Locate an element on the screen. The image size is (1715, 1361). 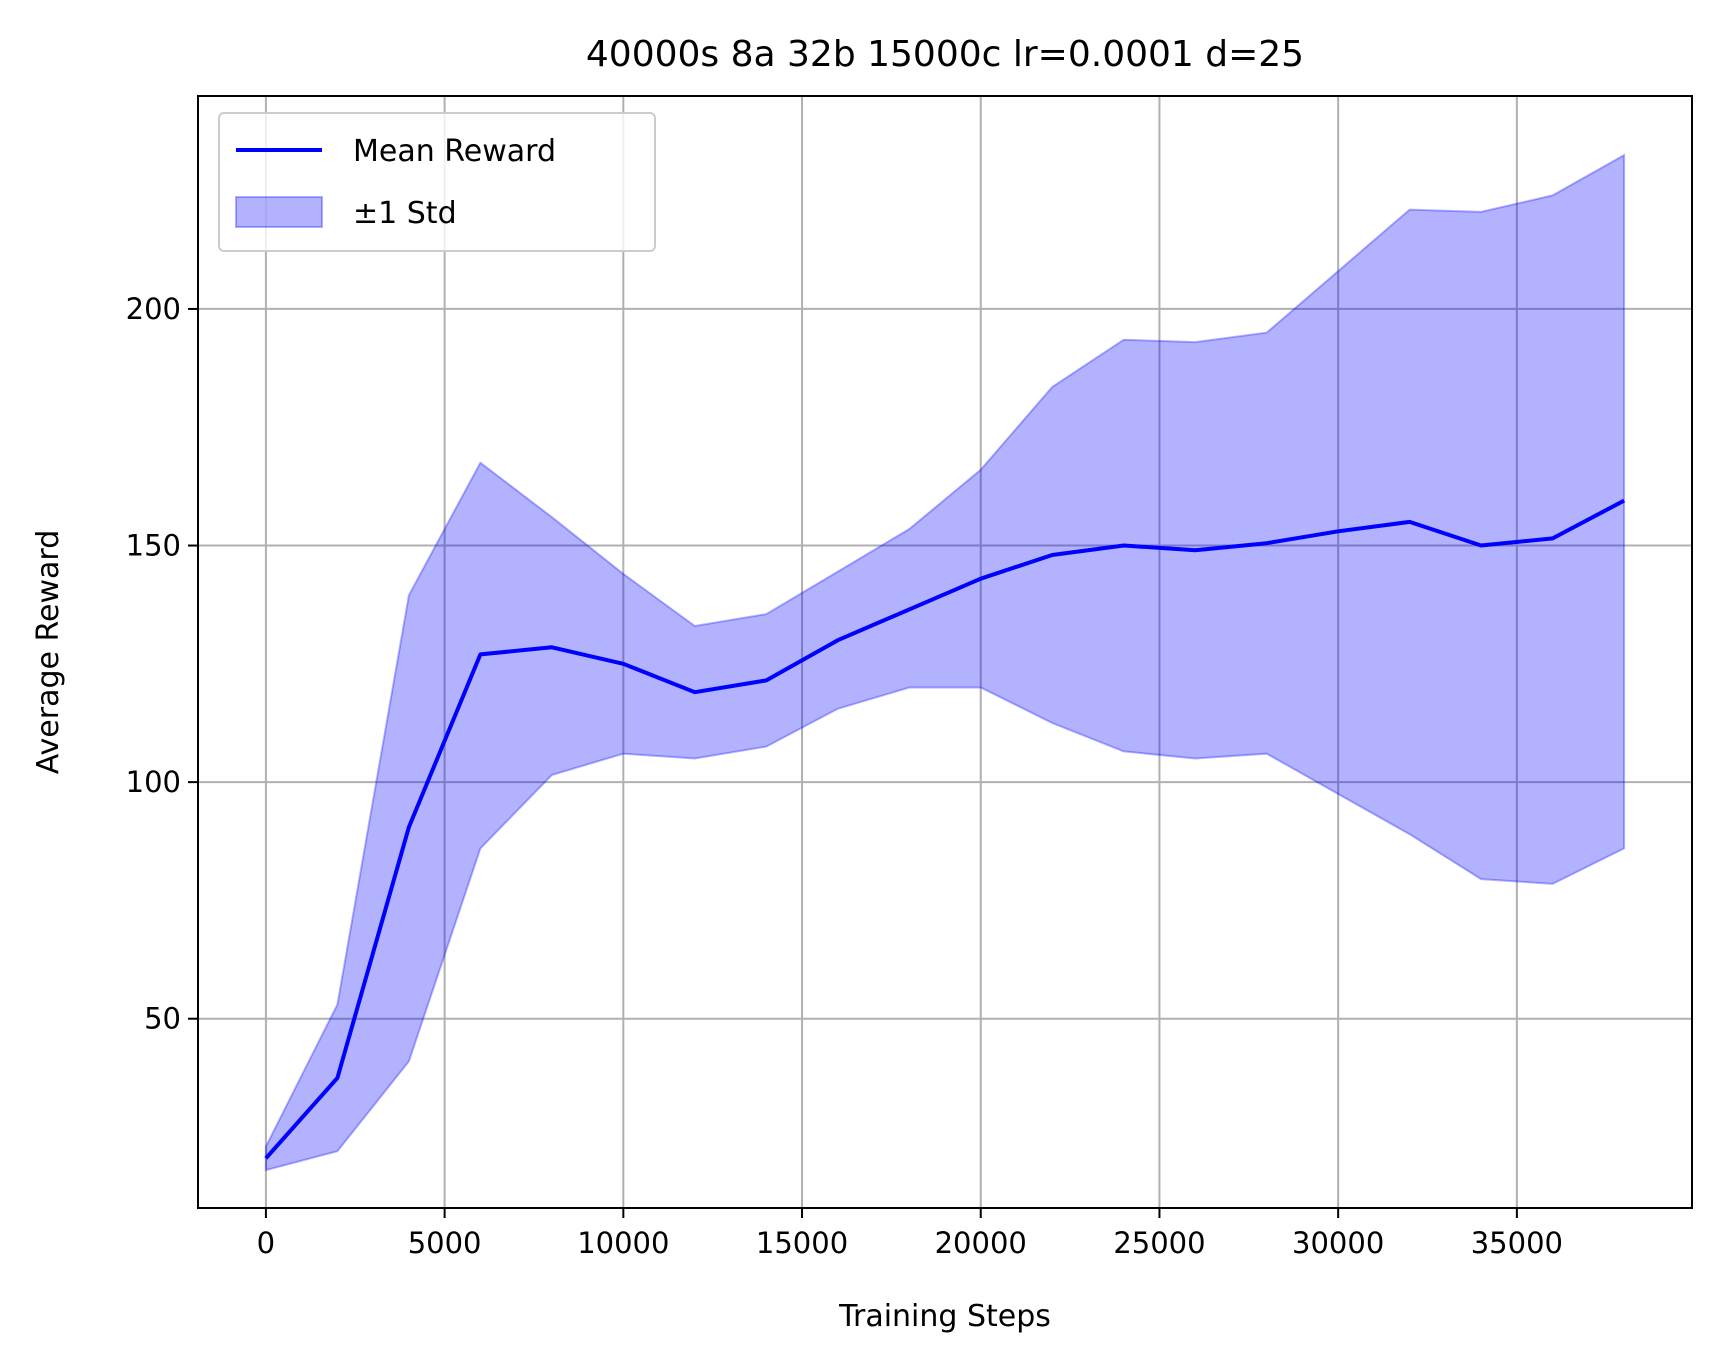
x-tick-label-3: 15000 is located at coordinates (802, 1243).